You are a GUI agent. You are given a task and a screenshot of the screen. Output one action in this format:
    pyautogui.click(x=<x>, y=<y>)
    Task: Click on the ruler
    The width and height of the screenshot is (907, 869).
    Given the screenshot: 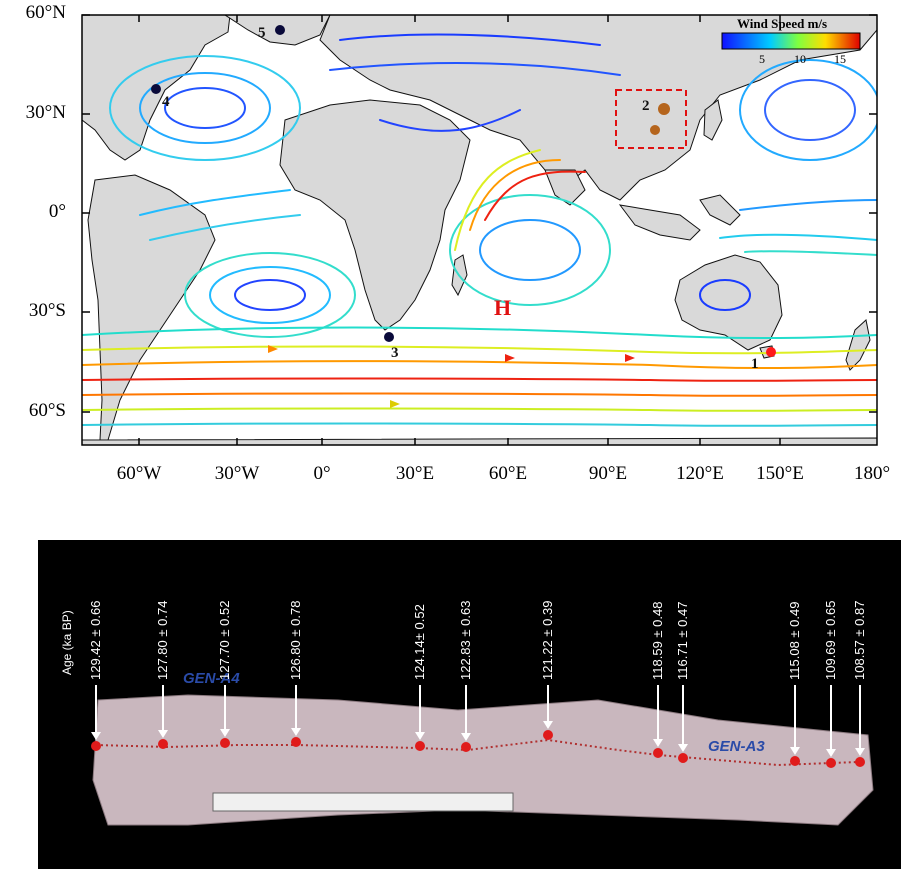 What is the action you would take?
    pyautogui.click(x=363, y=802)
    